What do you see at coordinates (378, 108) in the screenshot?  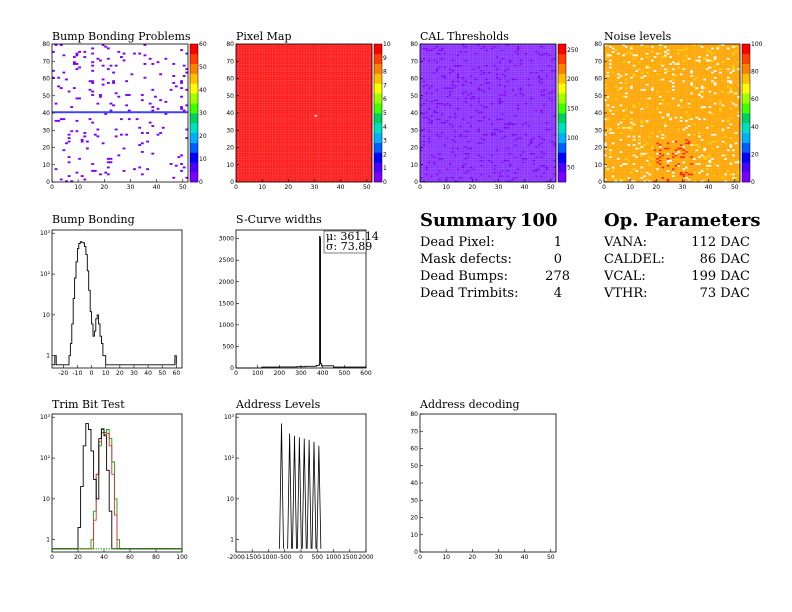 I see `colorbar-segment` at bounding box center [378, 108].